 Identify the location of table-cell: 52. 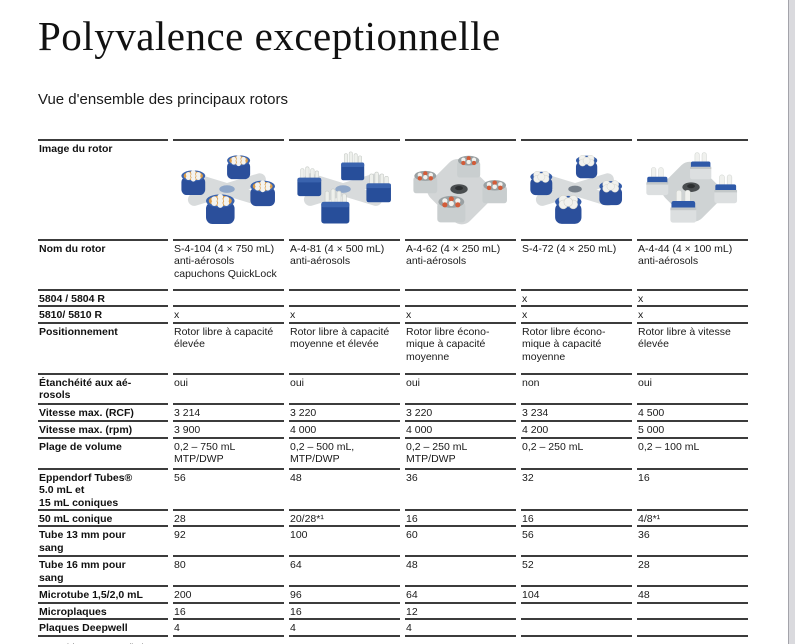
(576, 570).